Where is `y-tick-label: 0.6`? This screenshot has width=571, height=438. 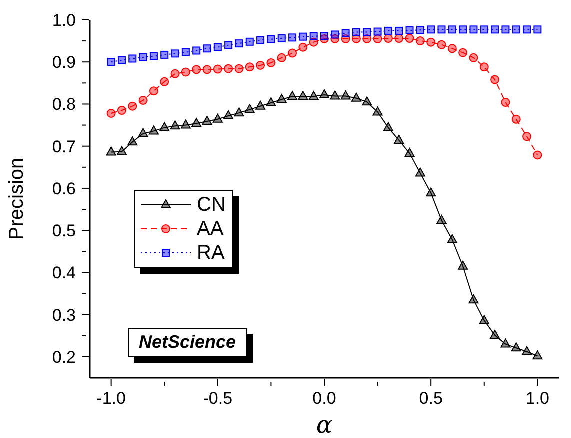 y-tick-label: 0.6 is located at coordinates (64, 188).